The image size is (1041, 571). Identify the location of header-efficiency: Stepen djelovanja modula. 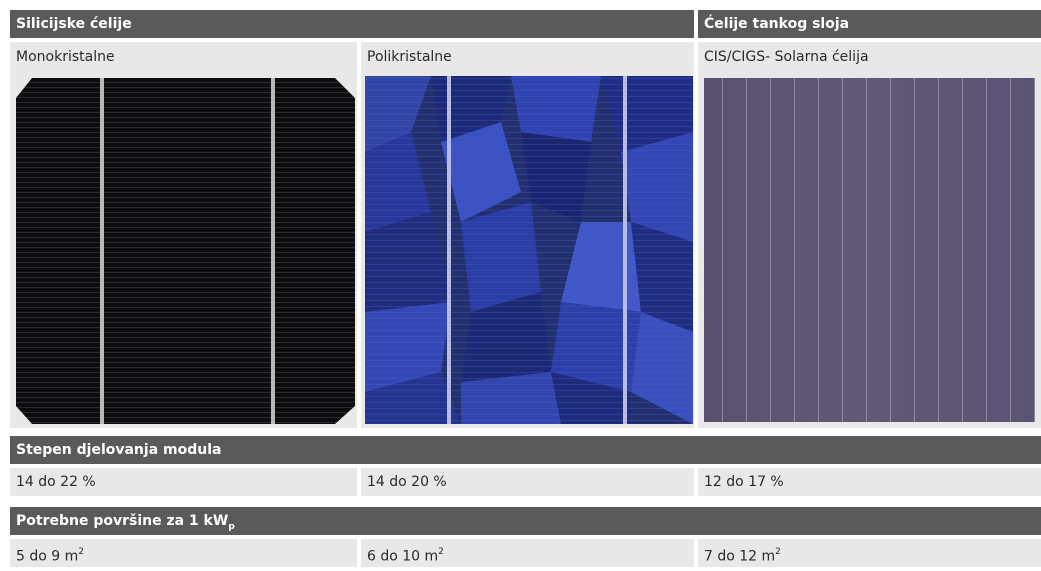
(525, 450).